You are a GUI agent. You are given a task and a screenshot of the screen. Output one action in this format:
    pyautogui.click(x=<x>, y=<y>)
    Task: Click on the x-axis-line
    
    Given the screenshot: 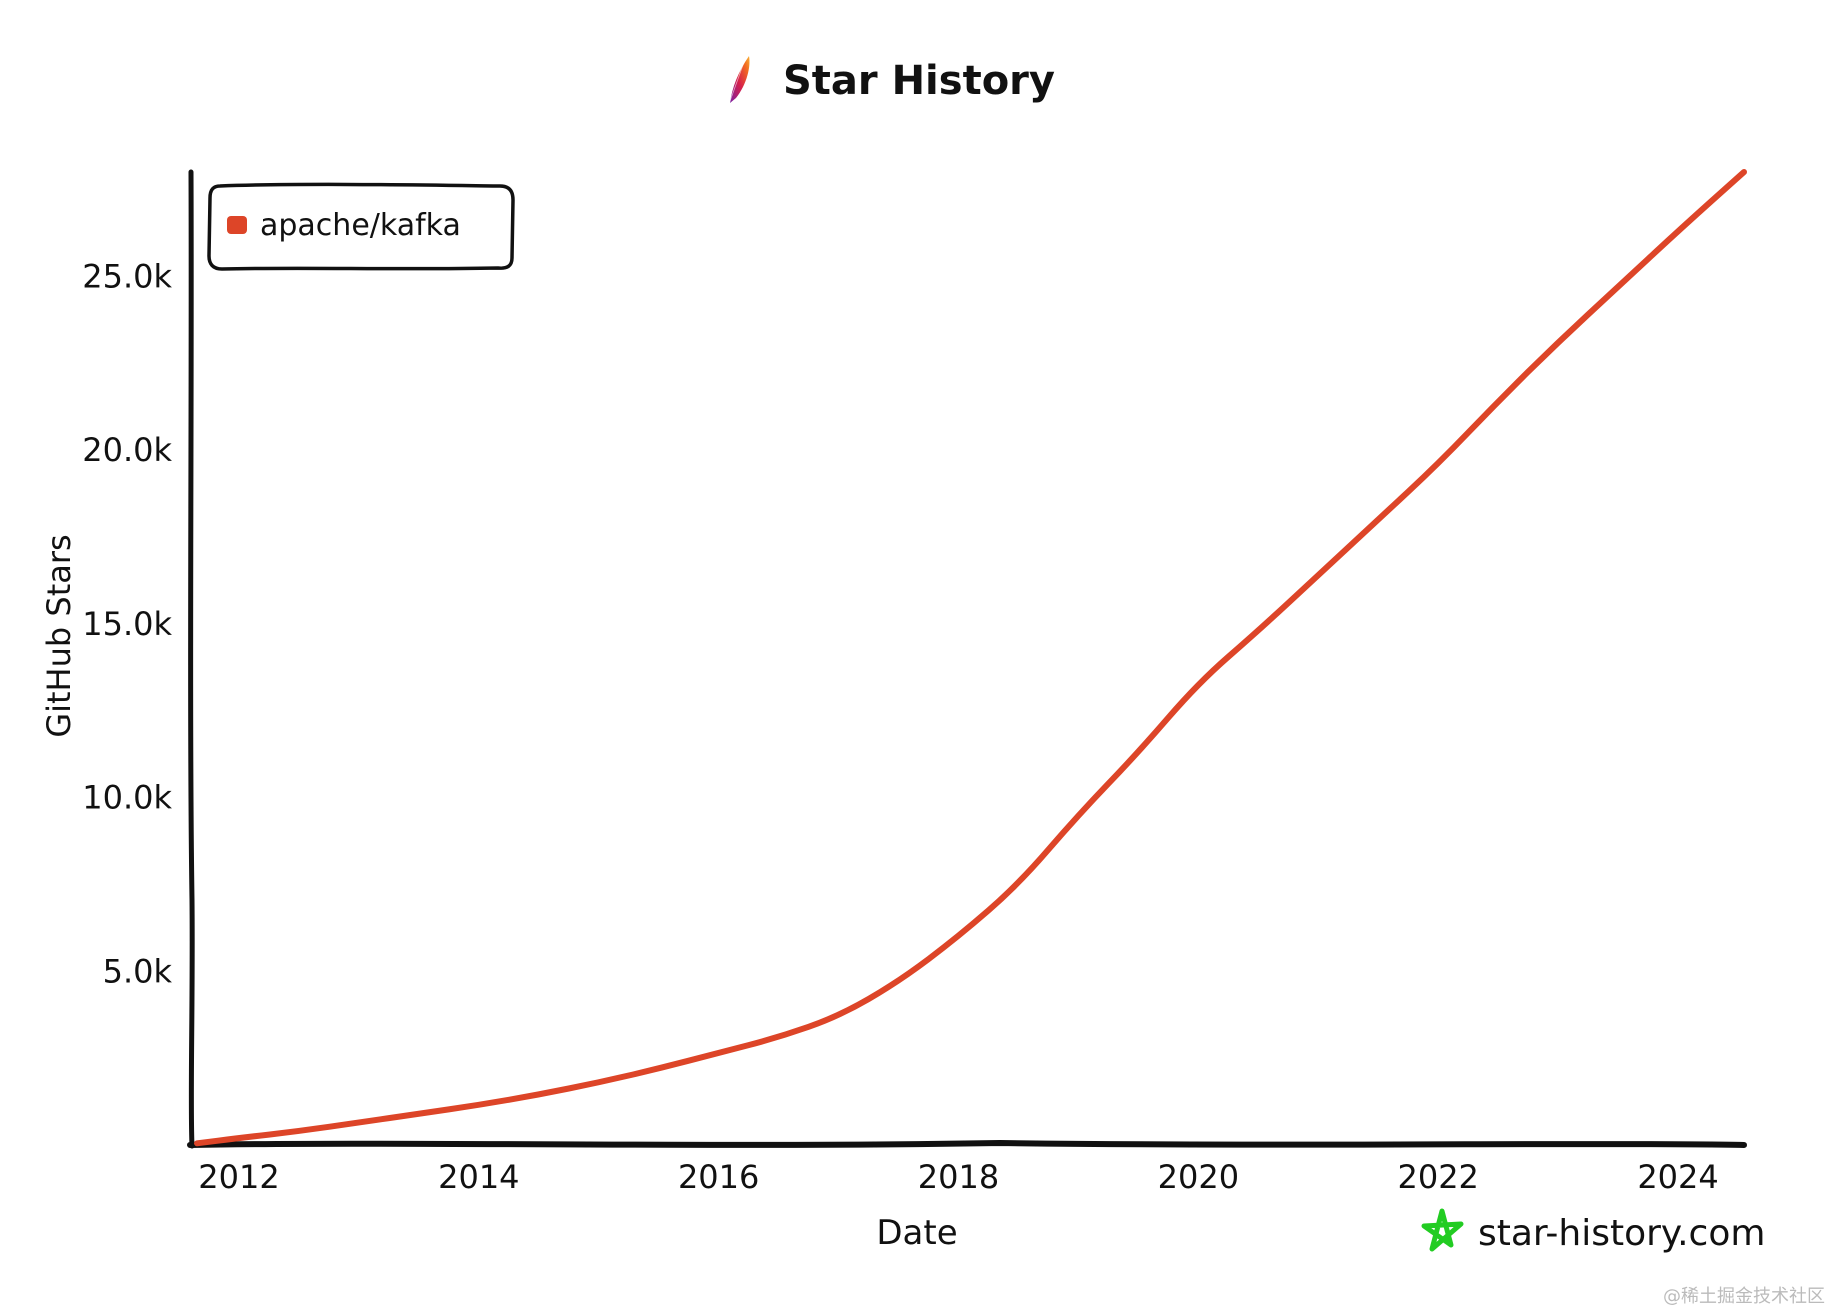 What is the action you would take?
    pyautogui.click(x=967, y=1143)
    